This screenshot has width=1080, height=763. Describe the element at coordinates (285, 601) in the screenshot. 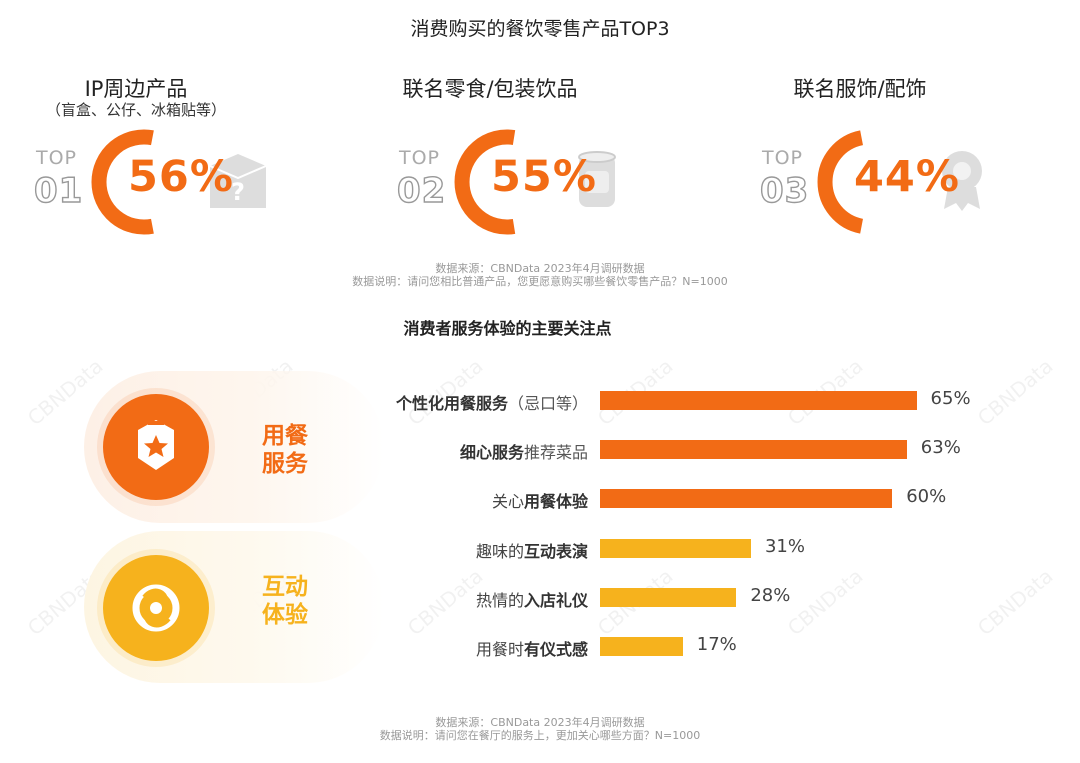

I see `group-label-interaction: 互动 体验` at that location.